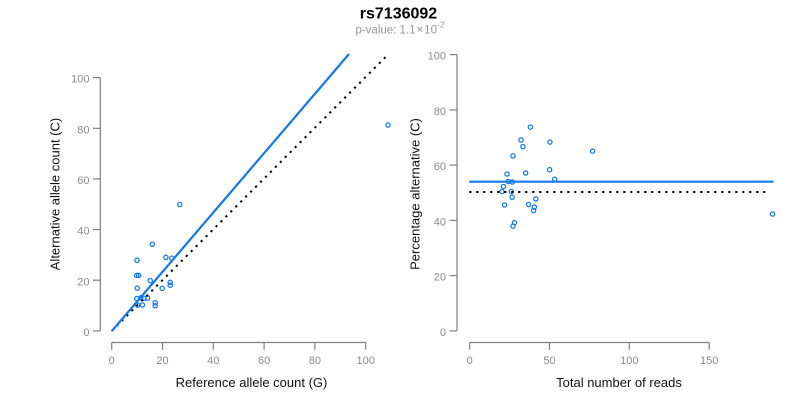 The height and width of the screenshot is (400, 800). What do you see at coordinates (55, 194) in the screenshot?
I see `svg-text: Alternative allele count (C)` at bounding box center [55, 194].